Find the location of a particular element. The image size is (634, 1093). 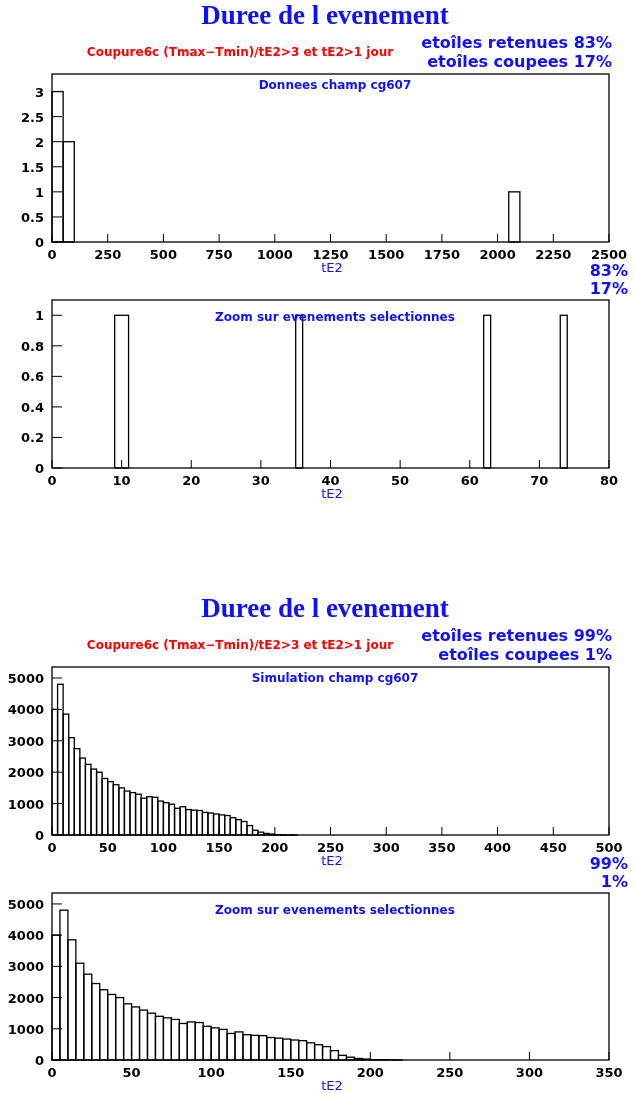

y-tick-label: 2 is located at coordinates (39, 142).